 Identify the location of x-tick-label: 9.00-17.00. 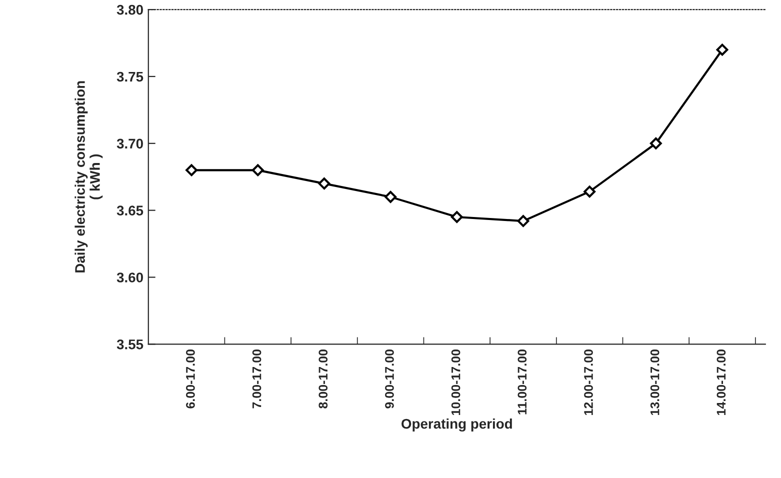
(389, 379).